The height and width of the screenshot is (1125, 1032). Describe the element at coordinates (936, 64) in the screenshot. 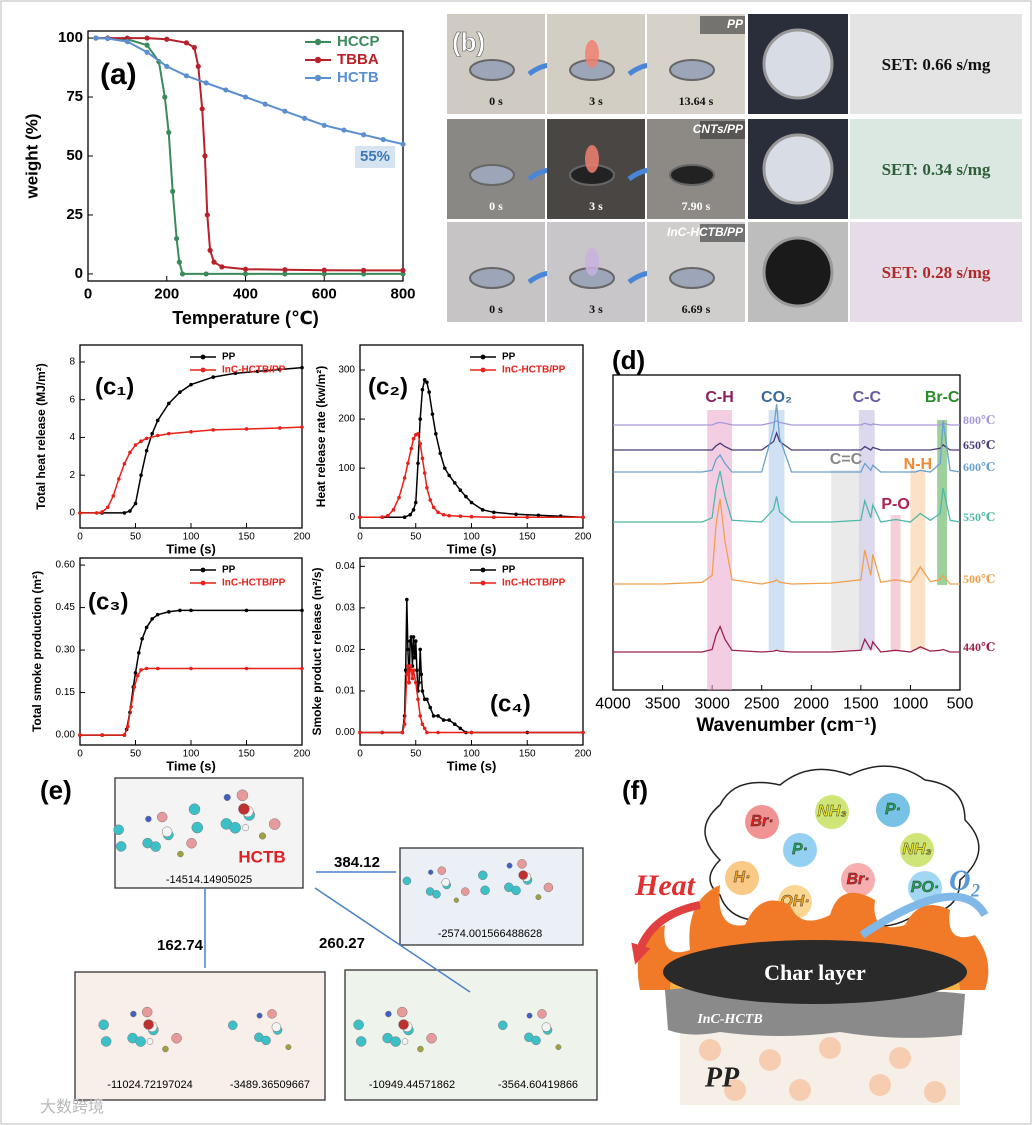

I see `set-label: SET: 0.66 s/mg` at that location.